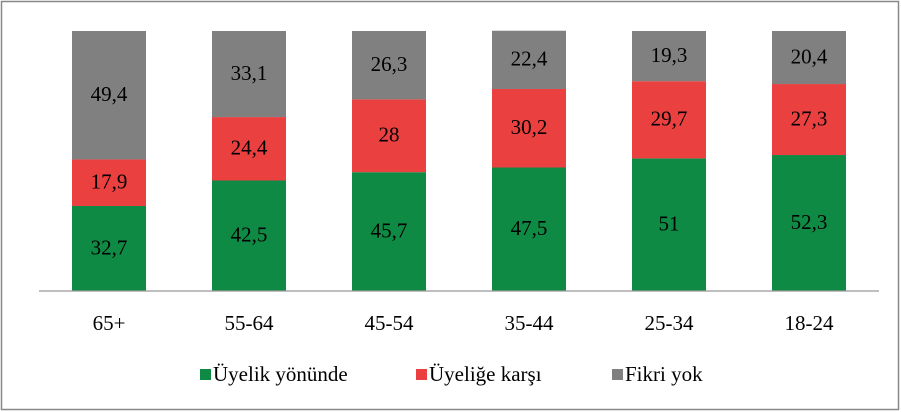  I want to click on data-label: 30,2, so click(529, 127).